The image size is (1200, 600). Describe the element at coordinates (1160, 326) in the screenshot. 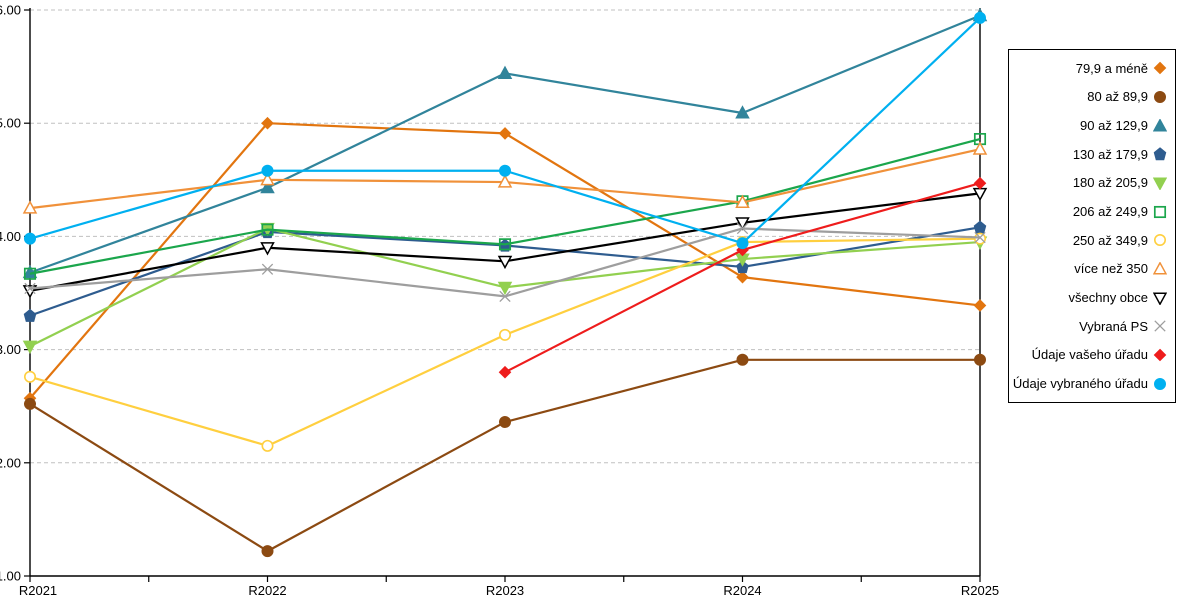

I see `legend-marker-x-icon` at that location.